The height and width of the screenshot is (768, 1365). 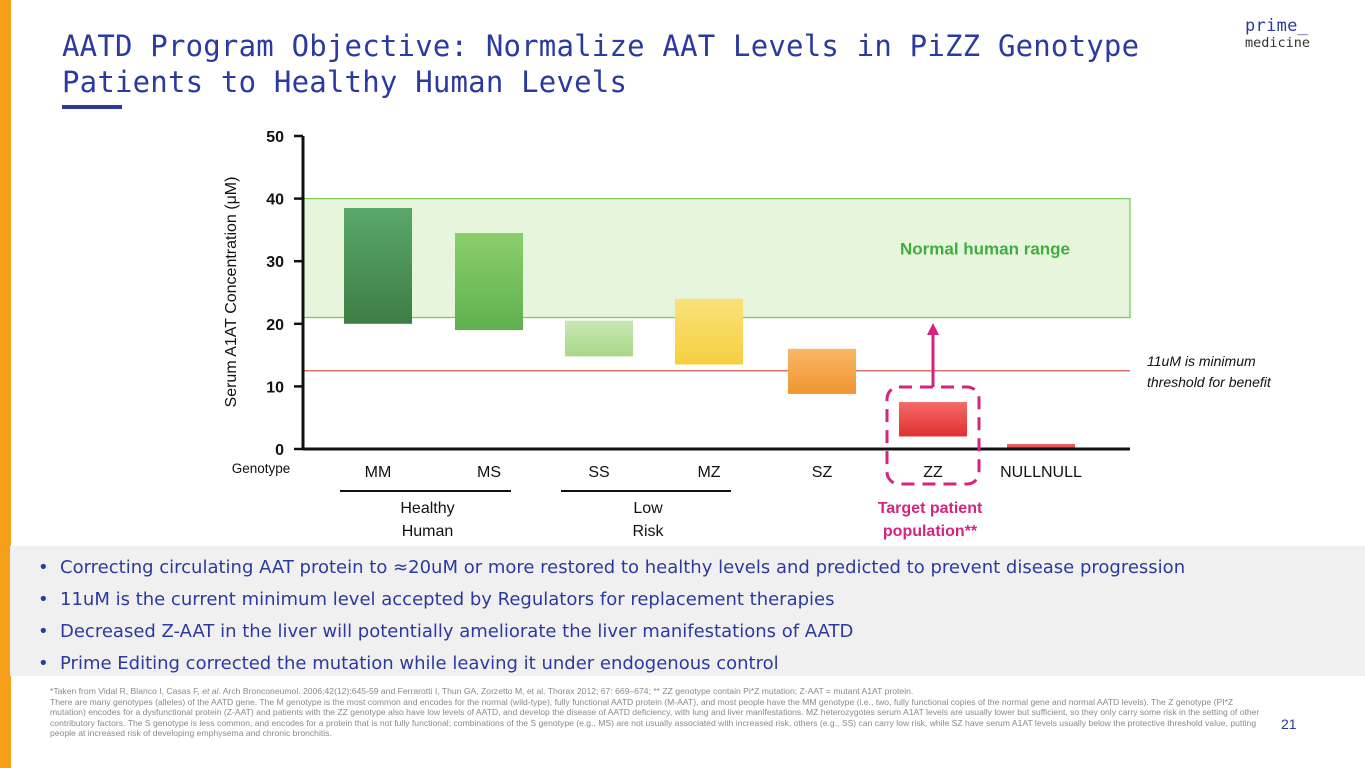 I want to click on category-label: SZ, so click(x=822, y=472).